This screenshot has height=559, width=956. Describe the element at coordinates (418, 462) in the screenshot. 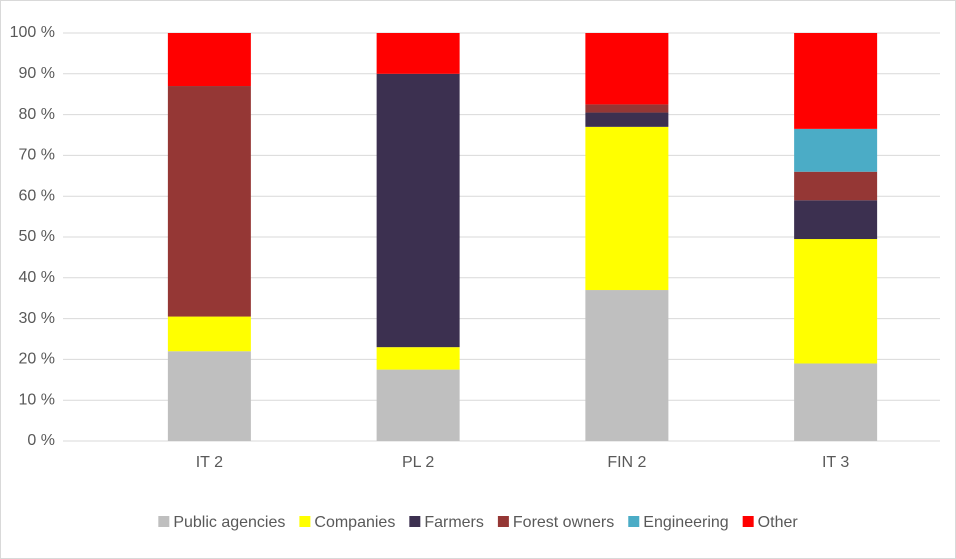

I see `x-tick-label: PL 2` at that location.